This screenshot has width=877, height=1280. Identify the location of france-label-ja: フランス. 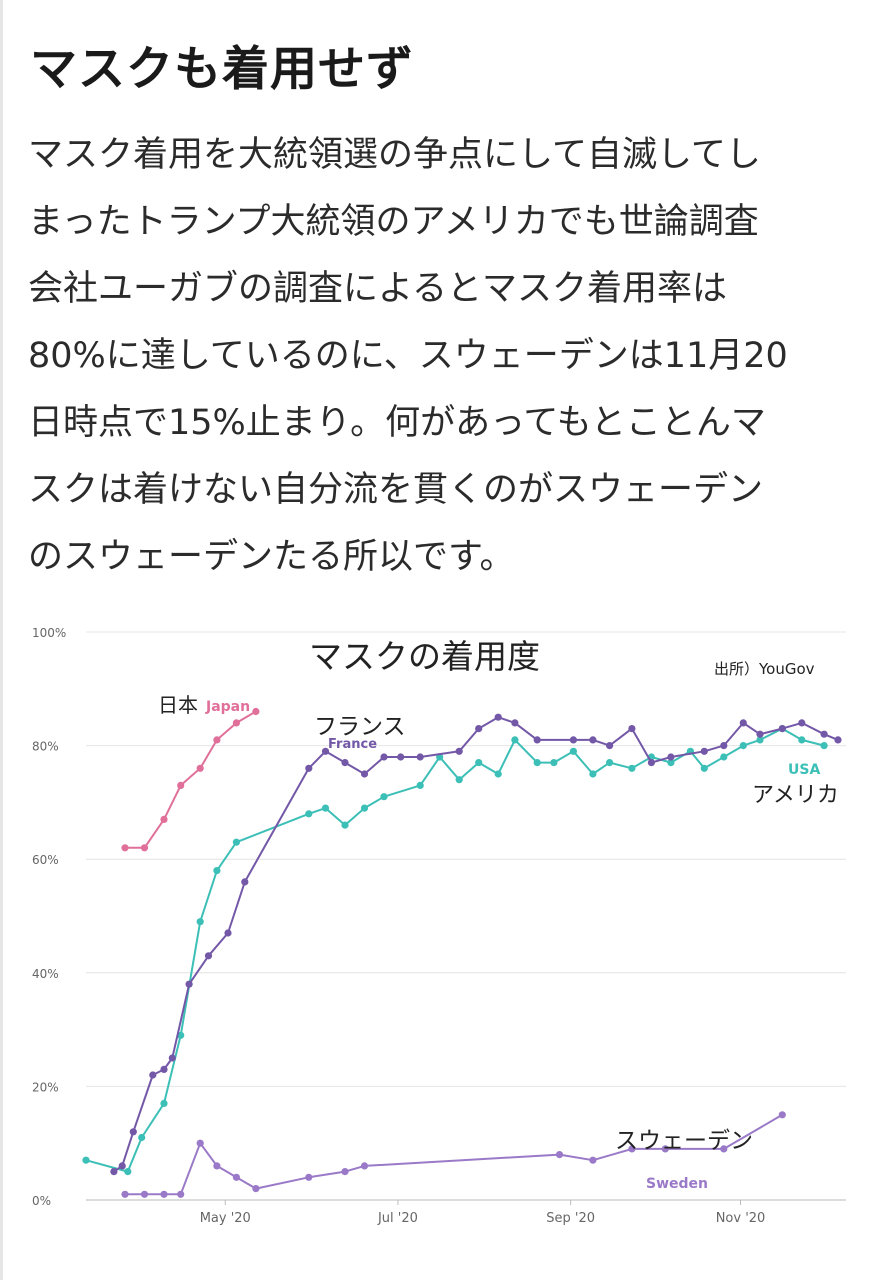
(360, 727).